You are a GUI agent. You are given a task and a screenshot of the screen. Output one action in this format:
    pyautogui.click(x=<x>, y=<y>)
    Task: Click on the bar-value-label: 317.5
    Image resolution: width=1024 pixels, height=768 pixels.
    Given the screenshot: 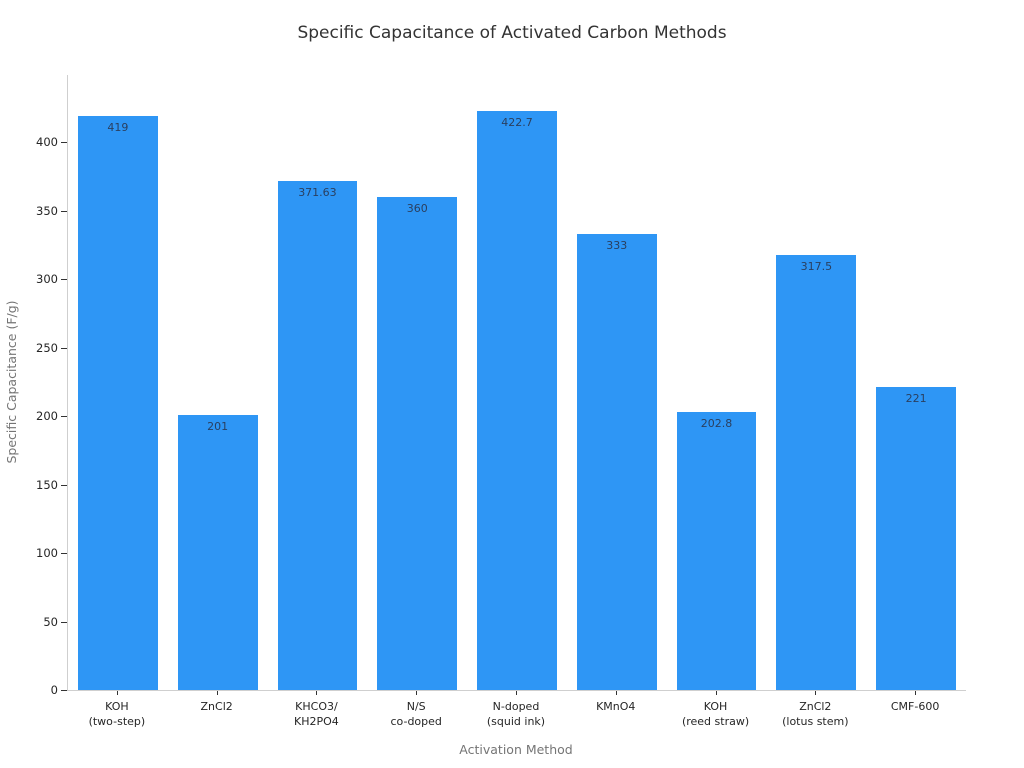 What is the action you would take?
    pyautogui.click(x=816, y=267)
    